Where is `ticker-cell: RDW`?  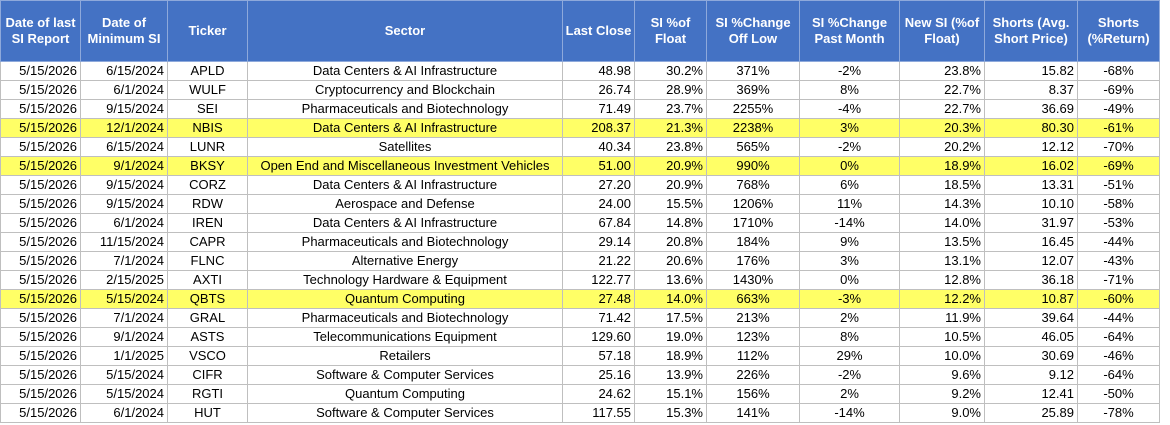 ticker-cell: RDW is located at coordinates (207, 204).